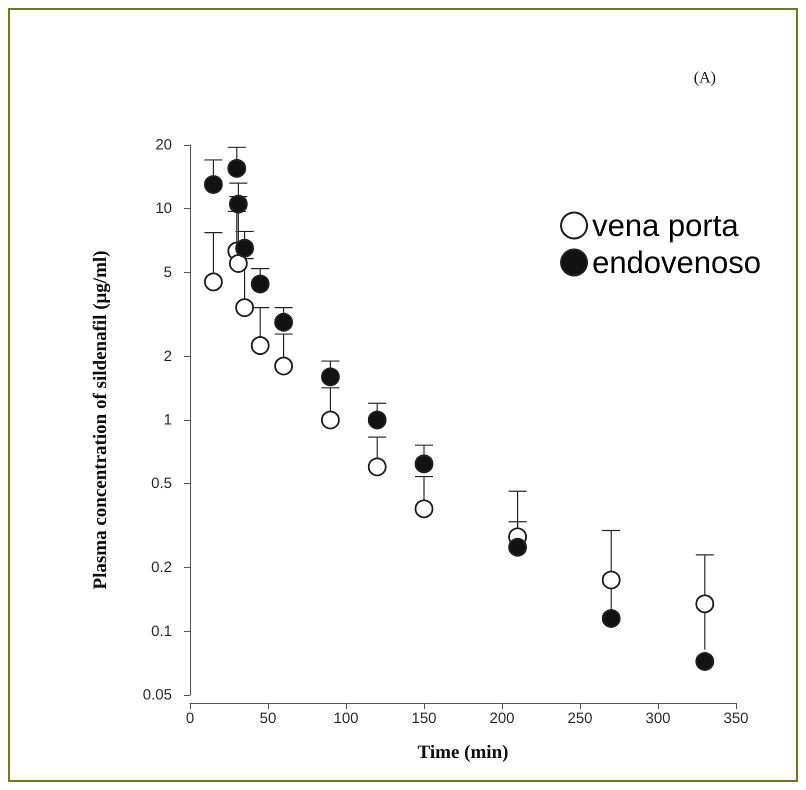 The height and width of the screenshot is (790, 806). I want to click on x-tick-label: 100, so click(346, 718).